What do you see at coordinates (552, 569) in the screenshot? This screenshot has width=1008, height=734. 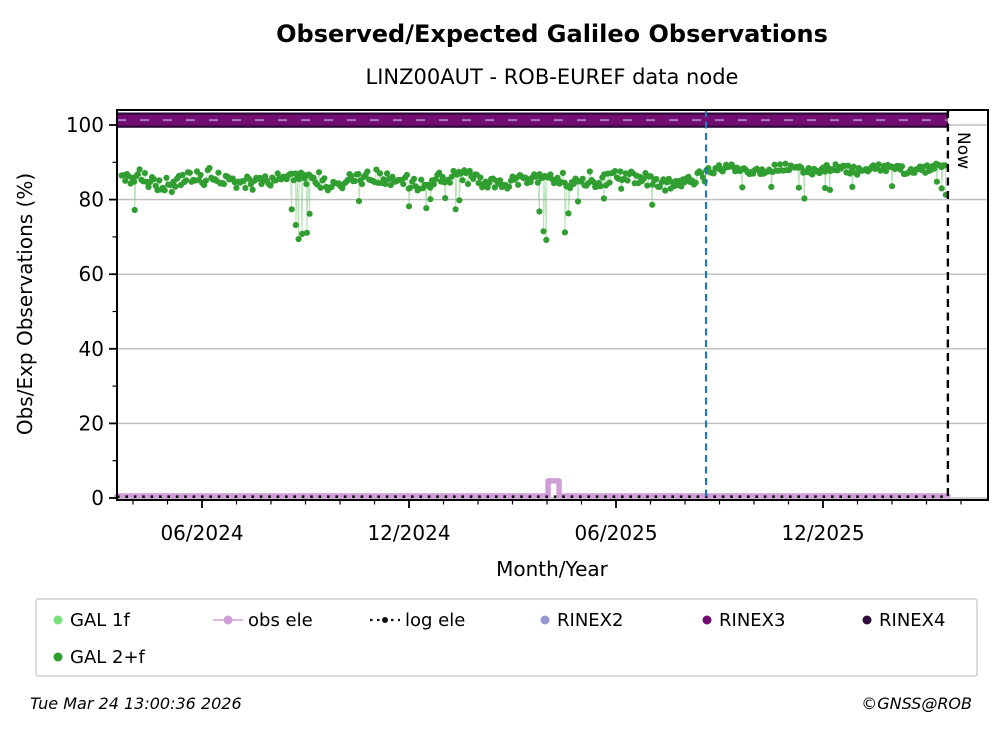 I see `x-axis-label: Month/Year` at bounding box center [552, 569].